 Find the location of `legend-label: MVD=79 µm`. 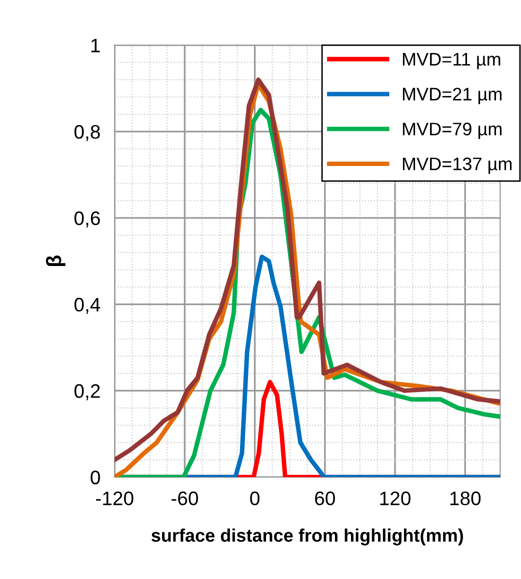

legend-label: MVD=79 µm is located at coordinates (452, 130).